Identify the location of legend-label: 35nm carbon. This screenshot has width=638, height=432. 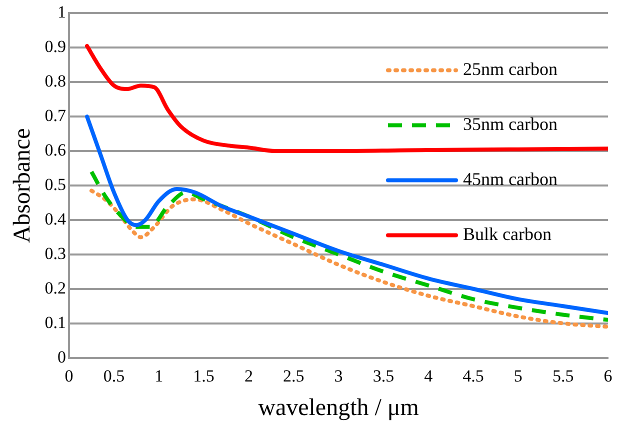
(510, 124).